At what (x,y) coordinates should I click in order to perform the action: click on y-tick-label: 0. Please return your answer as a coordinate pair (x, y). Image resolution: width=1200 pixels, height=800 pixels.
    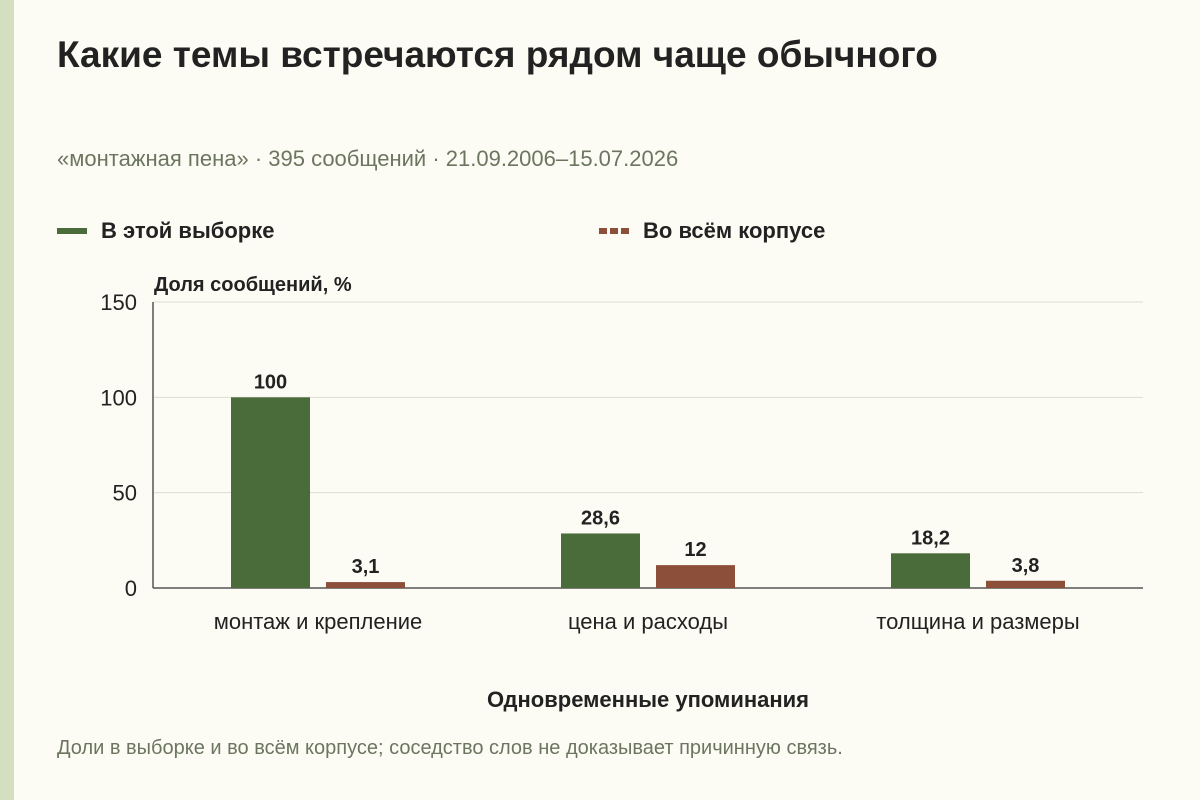
    Looking at the image, I should click on (131, 588).